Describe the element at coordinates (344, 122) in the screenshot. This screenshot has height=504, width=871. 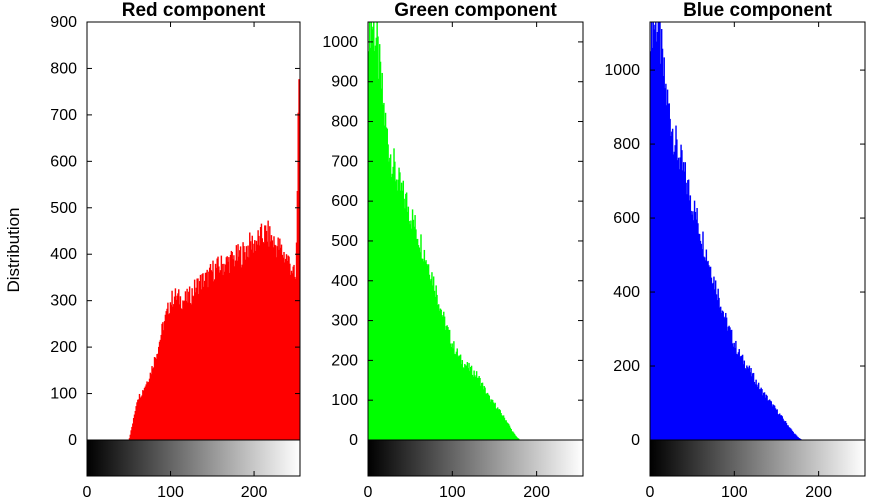
I see `y-tick-label: 800` at that location.